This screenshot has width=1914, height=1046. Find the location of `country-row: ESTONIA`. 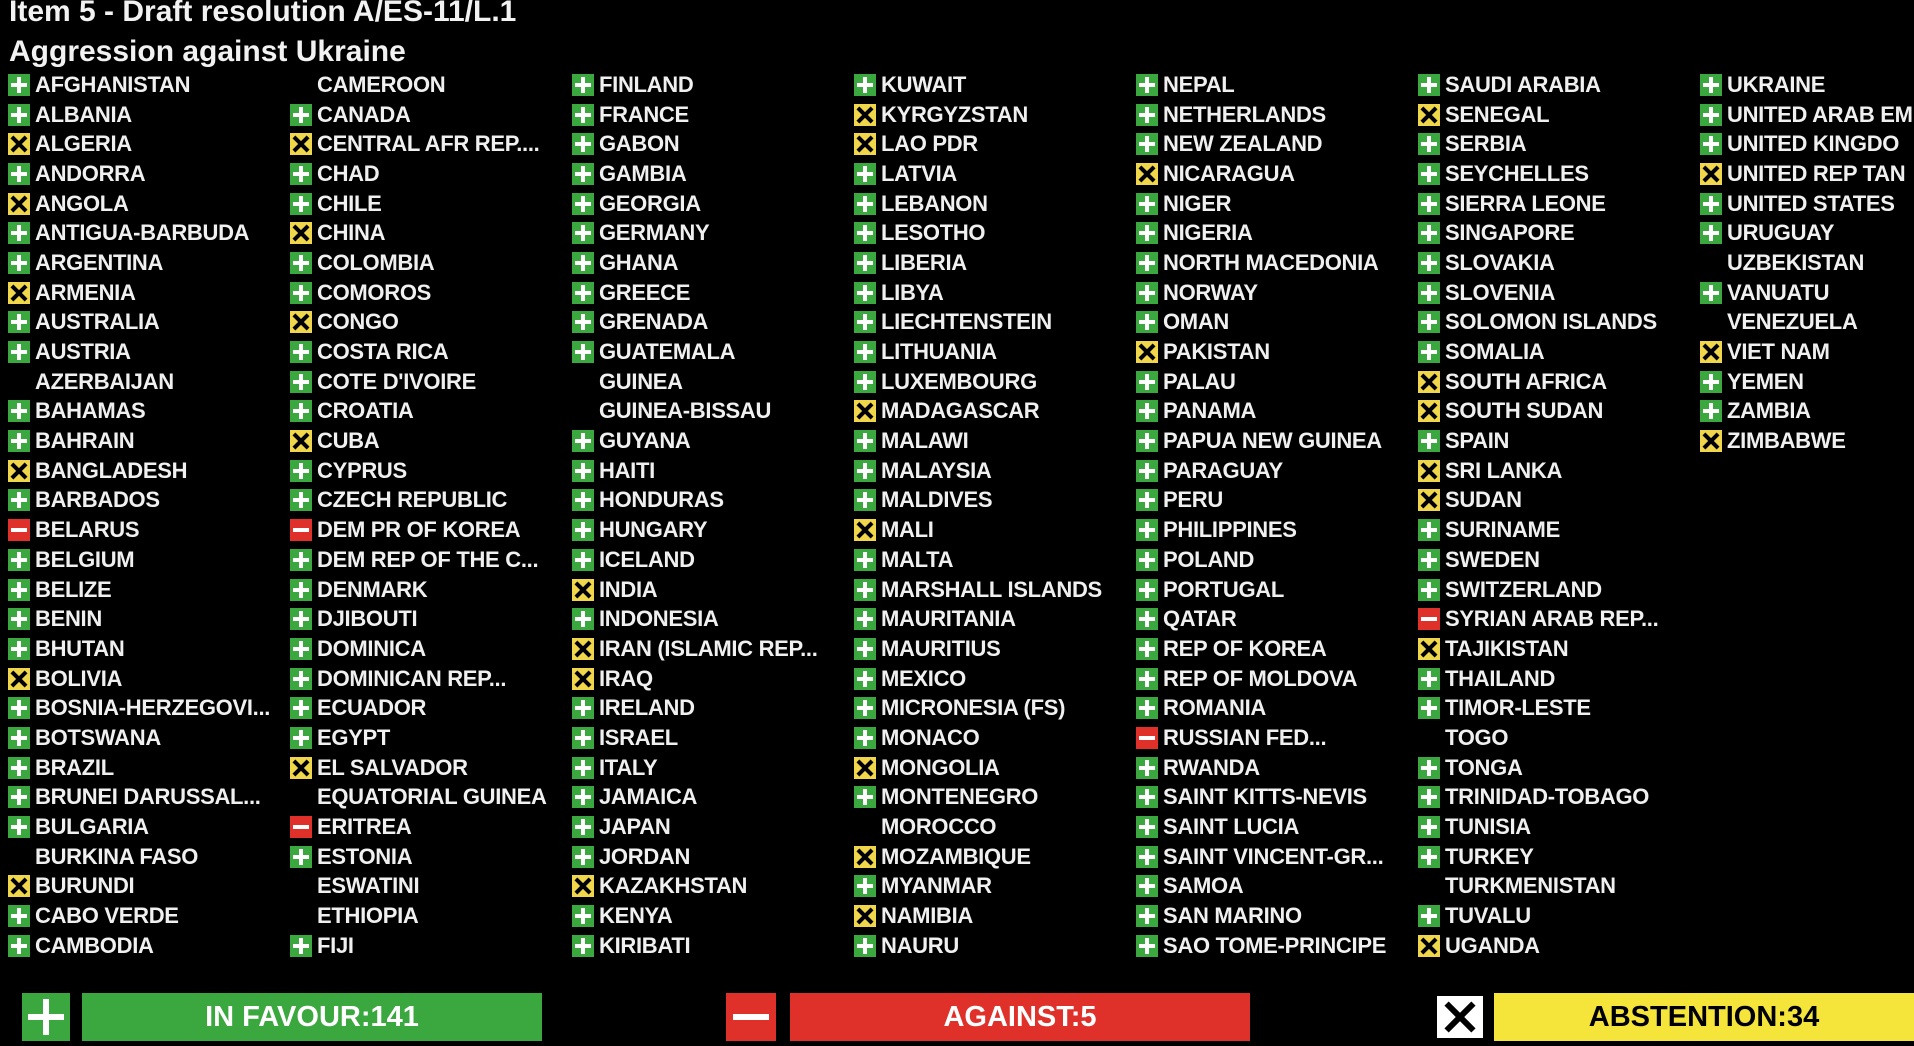

country-row: ESTONIA is located at coordinates (430, 857).